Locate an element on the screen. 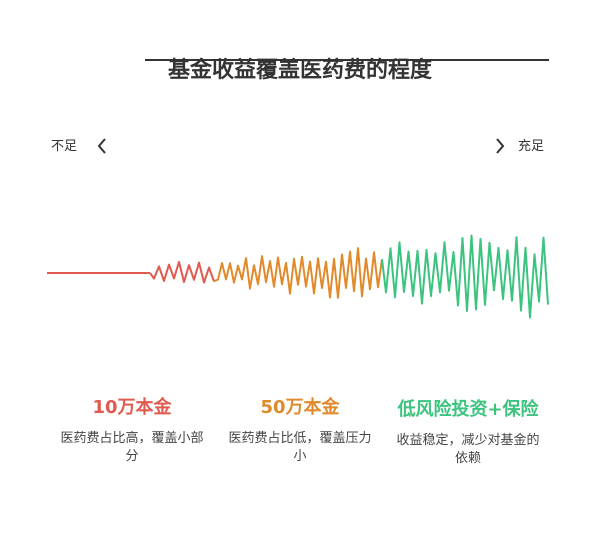  right-chevron is located at coordinates (500, 146).